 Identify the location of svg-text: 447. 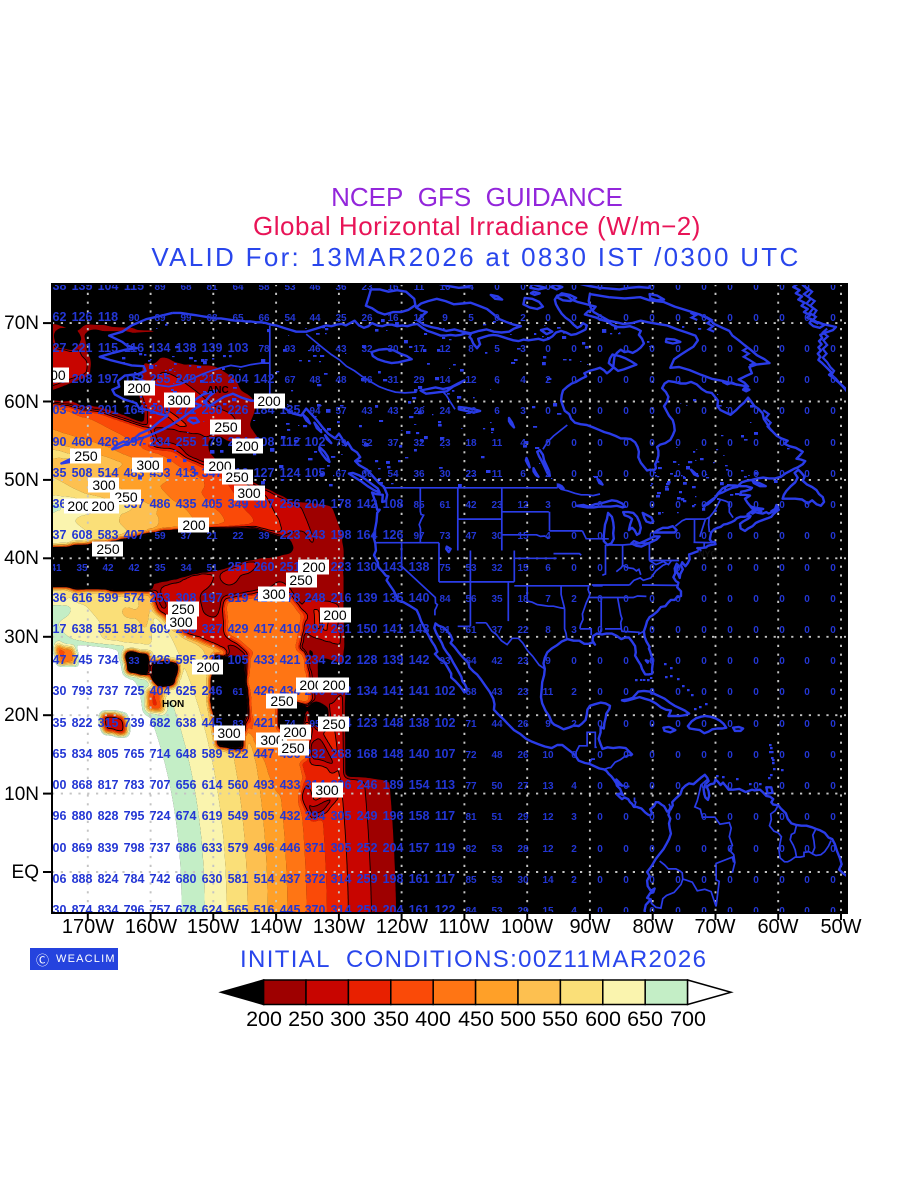
(264, 754).